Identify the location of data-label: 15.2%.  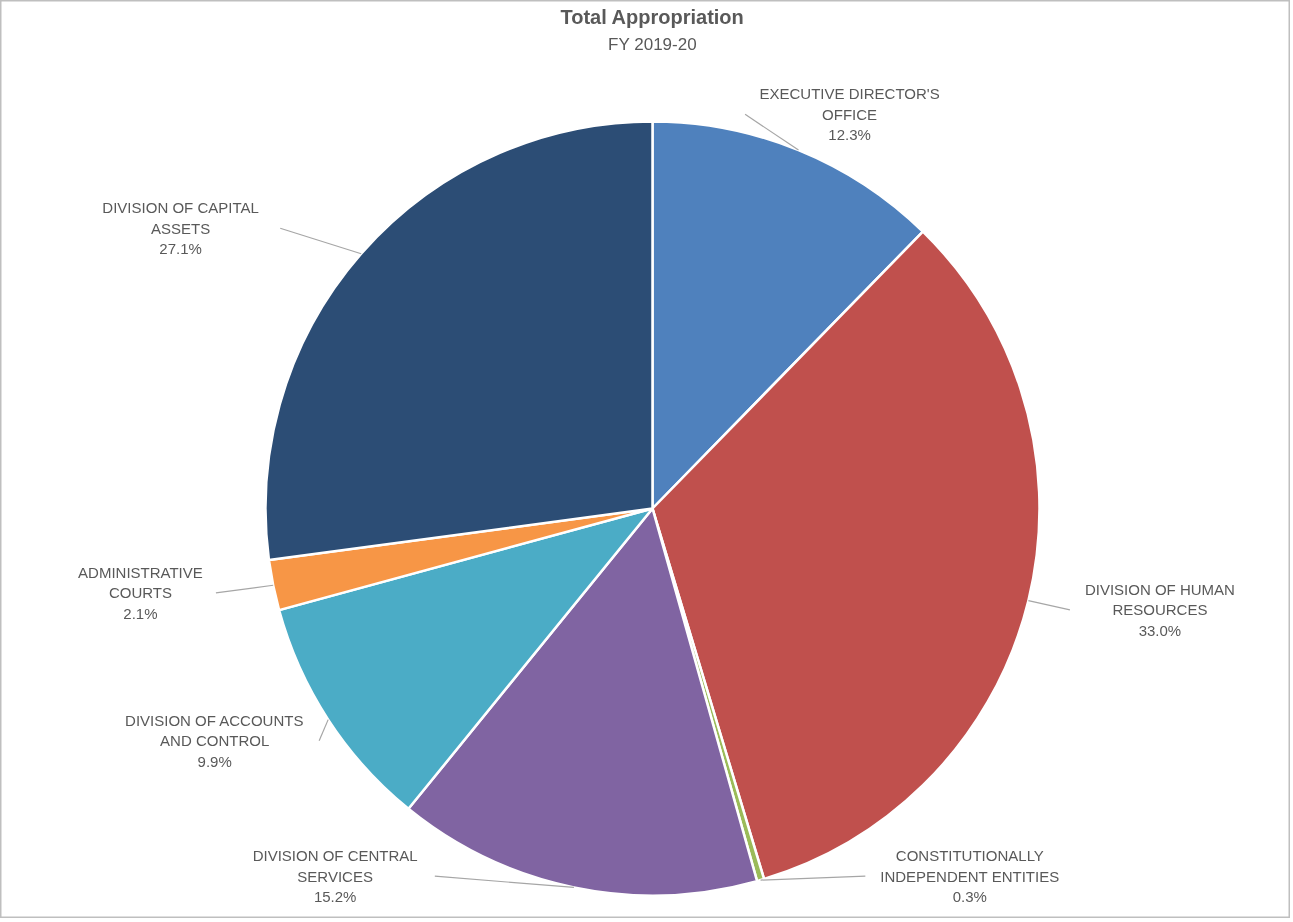
(335, 897).